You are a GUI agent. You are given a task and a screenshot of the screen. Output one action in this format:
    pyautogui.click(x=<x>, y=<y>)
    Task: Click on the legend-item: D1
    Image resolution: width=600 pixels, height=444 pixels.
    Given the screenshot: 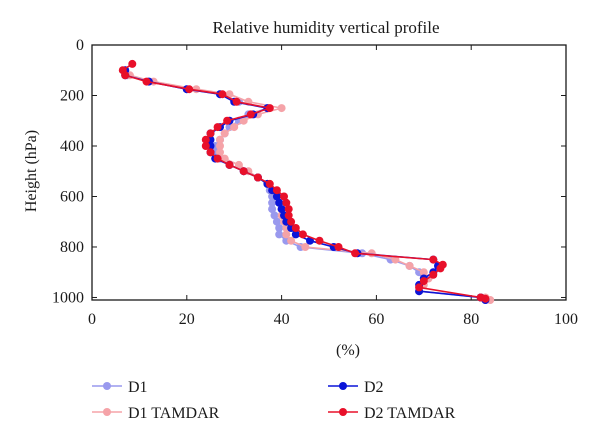 What is the action you would take?
    pyautogui.click(x=120, y=387)
    